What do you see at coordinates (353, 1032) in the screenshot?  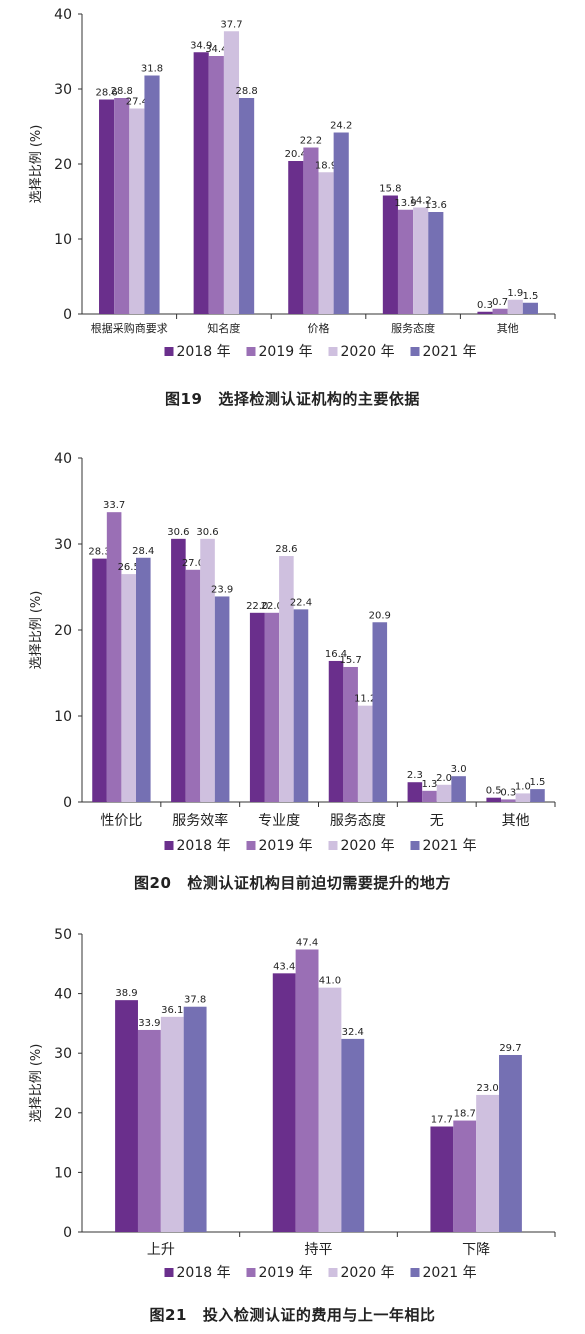 I see `data-label: 32.4` at bounding box center [353, 1032].